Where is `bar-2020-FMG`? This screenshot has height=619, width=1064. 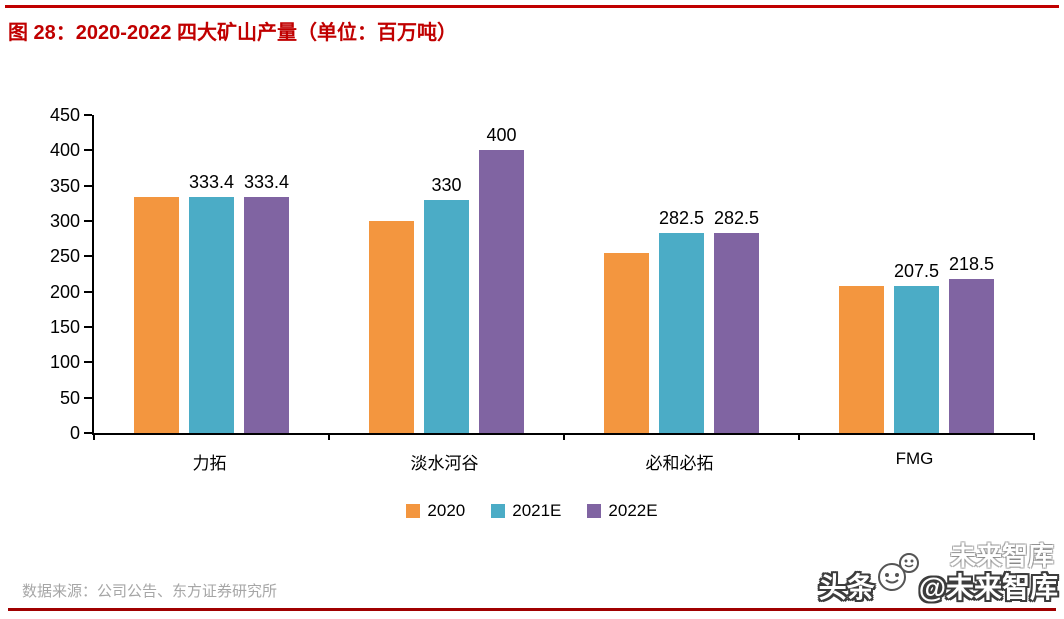
bar-2020-FMG is located at coordinates (861, 359).